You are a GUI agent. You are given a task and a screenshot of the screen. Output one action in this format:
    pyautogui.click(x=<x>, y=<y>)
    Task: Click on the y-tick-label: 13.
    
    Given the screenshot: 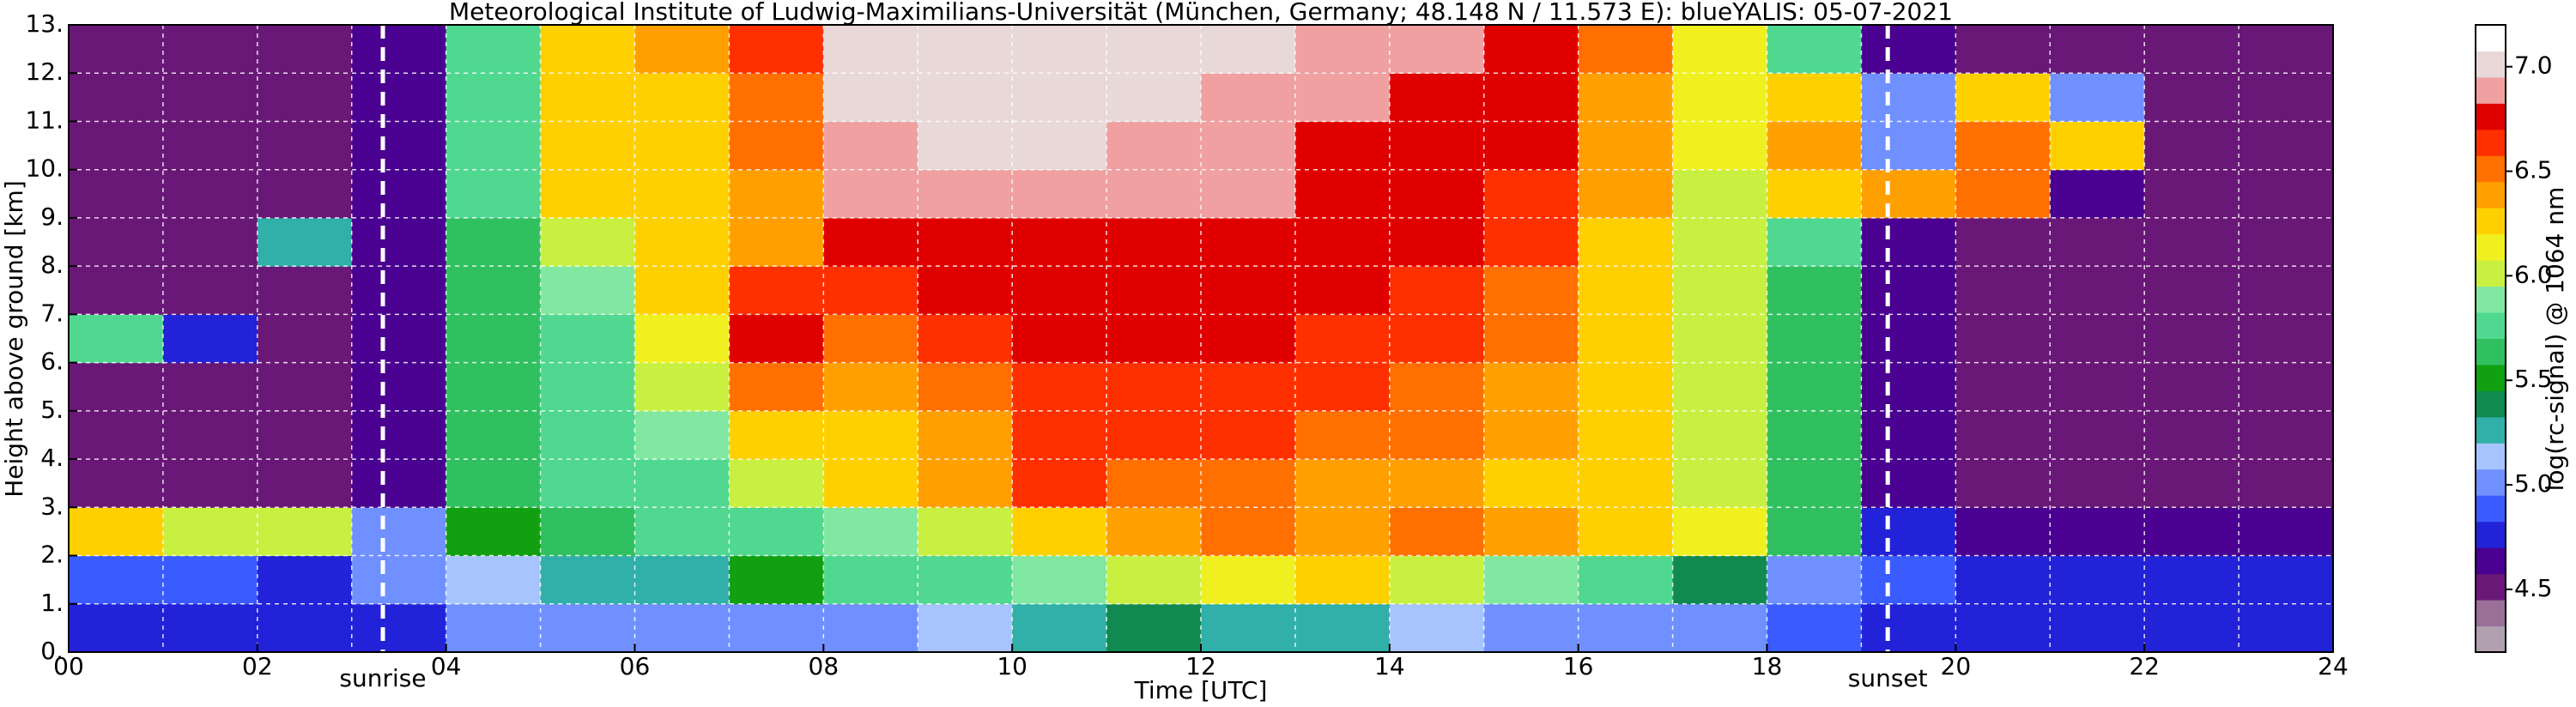 What is the action you would take?
    pyautogui.click(x=44, y=24)
    